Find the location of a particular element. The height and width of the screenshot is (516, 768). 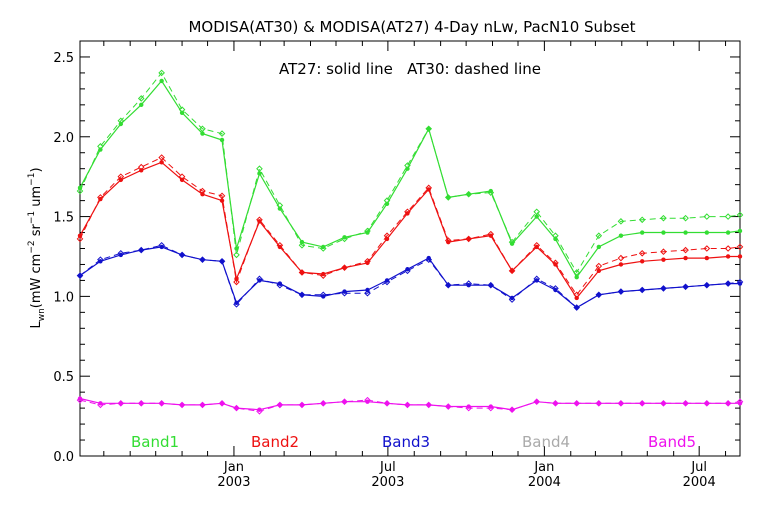

y-tick-label: 0.0 is located at coordinates (63, 457).